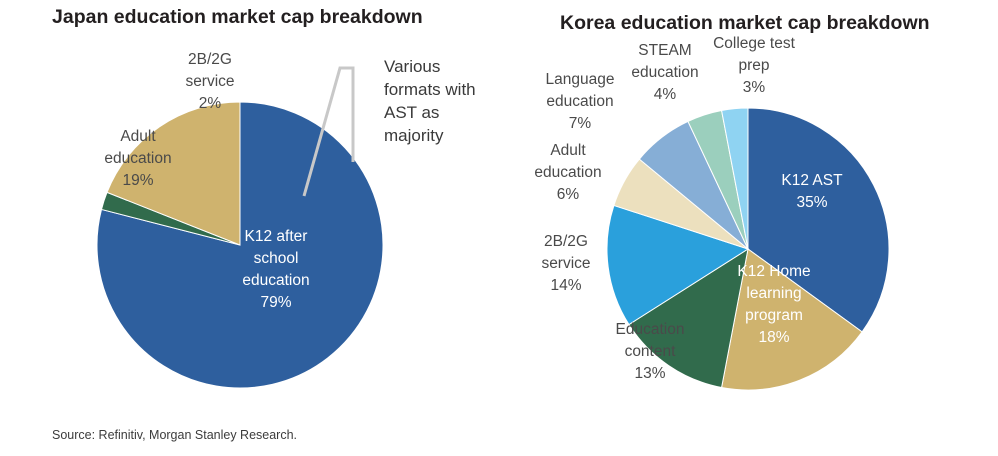 This screenshot has width=998, height=456. What do you see at coordinates (565, 263) in the screenshot?
I see `korea-label-2b-2g-service: 2B/2G service 14%` at bounding box center [565, 263].